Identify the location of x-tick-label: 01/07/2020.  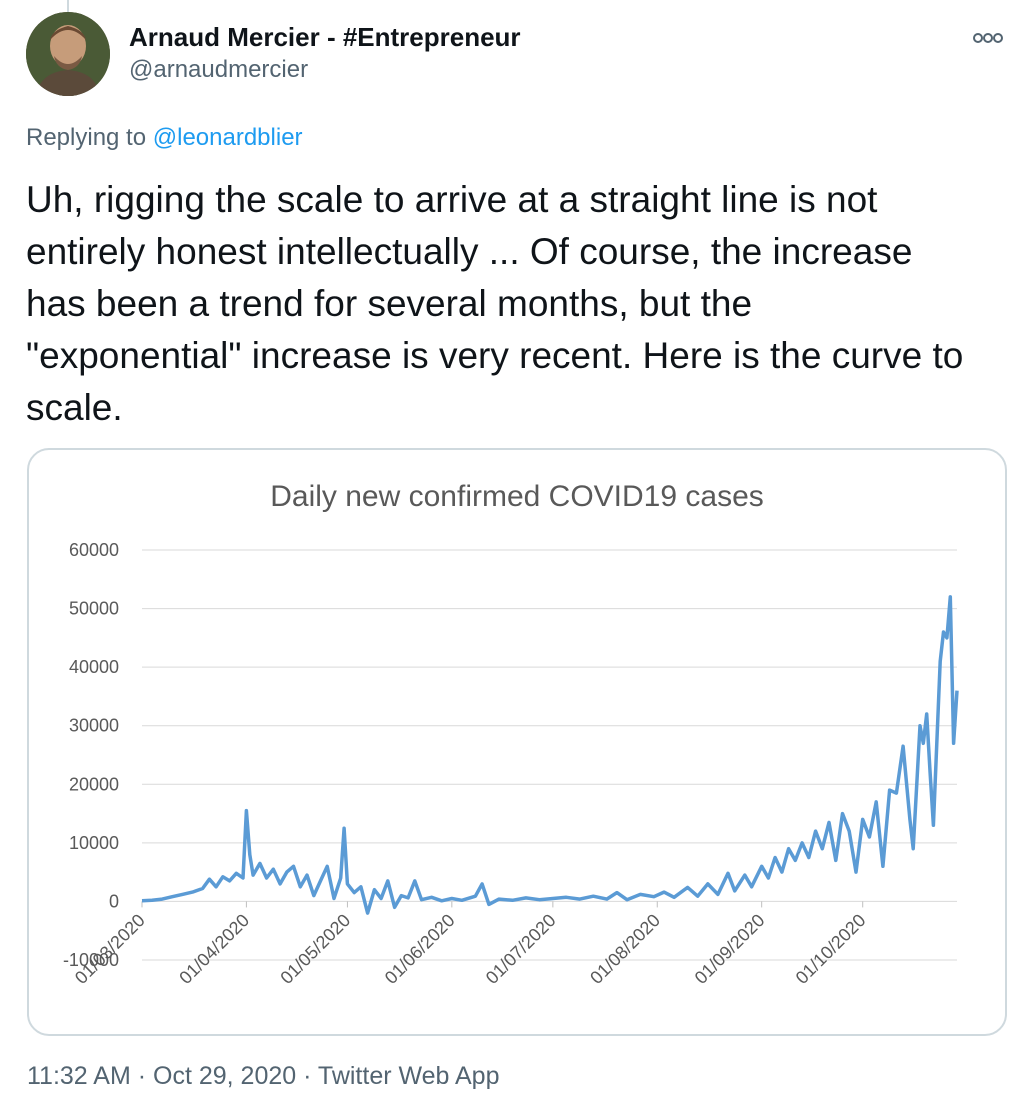
(521, 949).